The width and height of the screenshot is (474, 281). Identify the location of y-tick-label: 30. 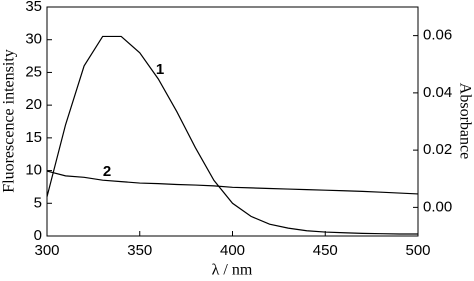
(33, 39).